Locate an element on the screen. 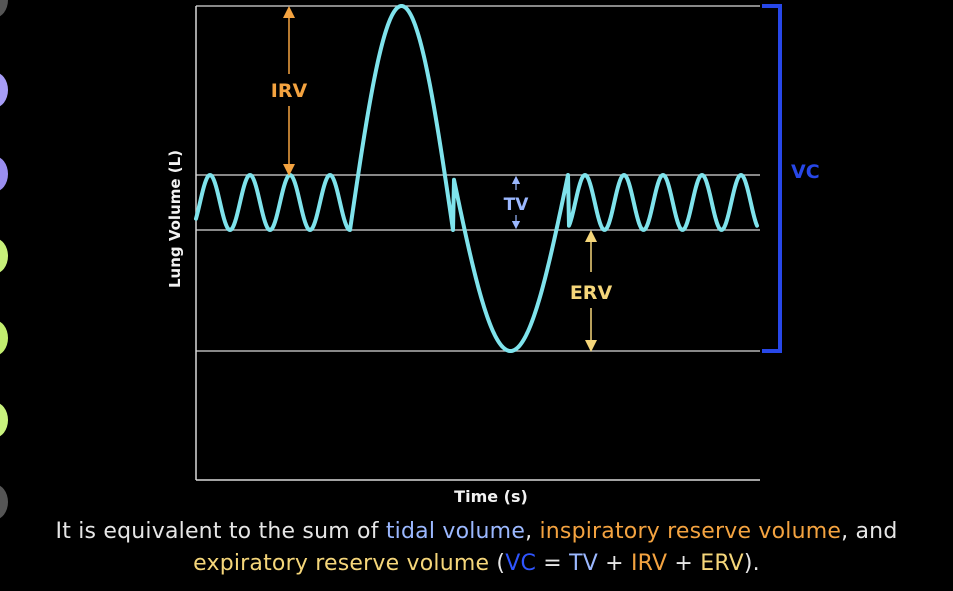 This screenshot has width=953, height=591. caption-expiratory-reserve-volume: expiratory reserve volume is located at coordinates (341, 563).